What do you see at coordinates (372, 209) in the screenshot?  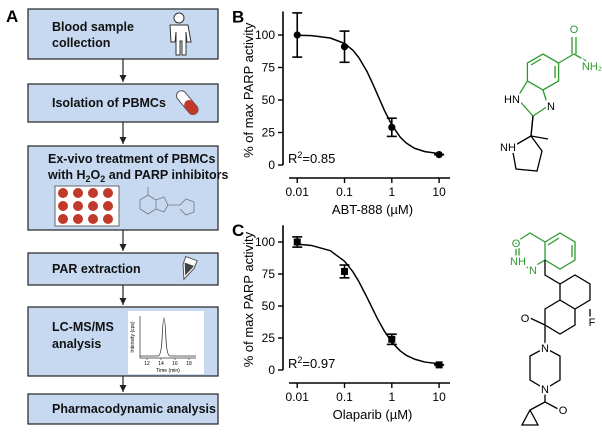 I see `x-axis-title: ABT-888 (µM)` at bounding box center [372, 209].